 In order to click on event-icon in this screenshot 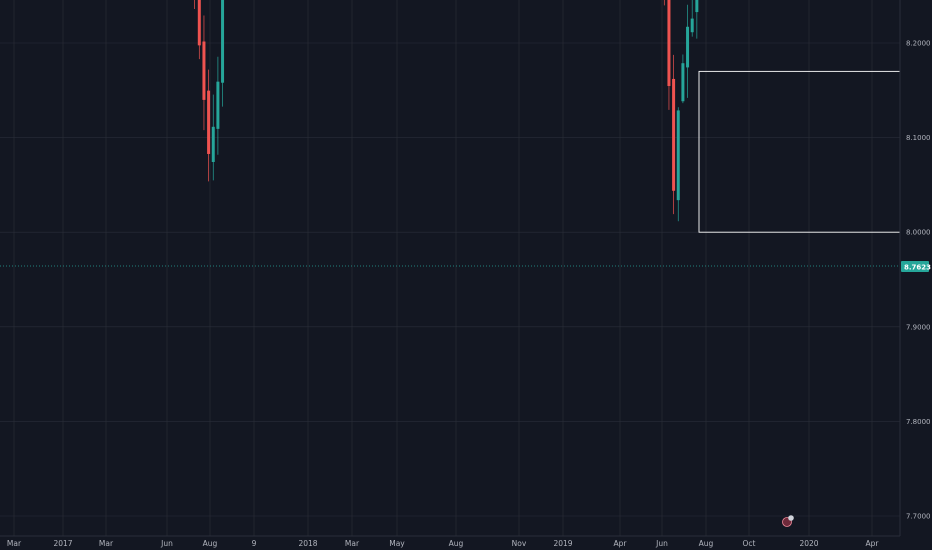, I will do `click(788, 521)`.